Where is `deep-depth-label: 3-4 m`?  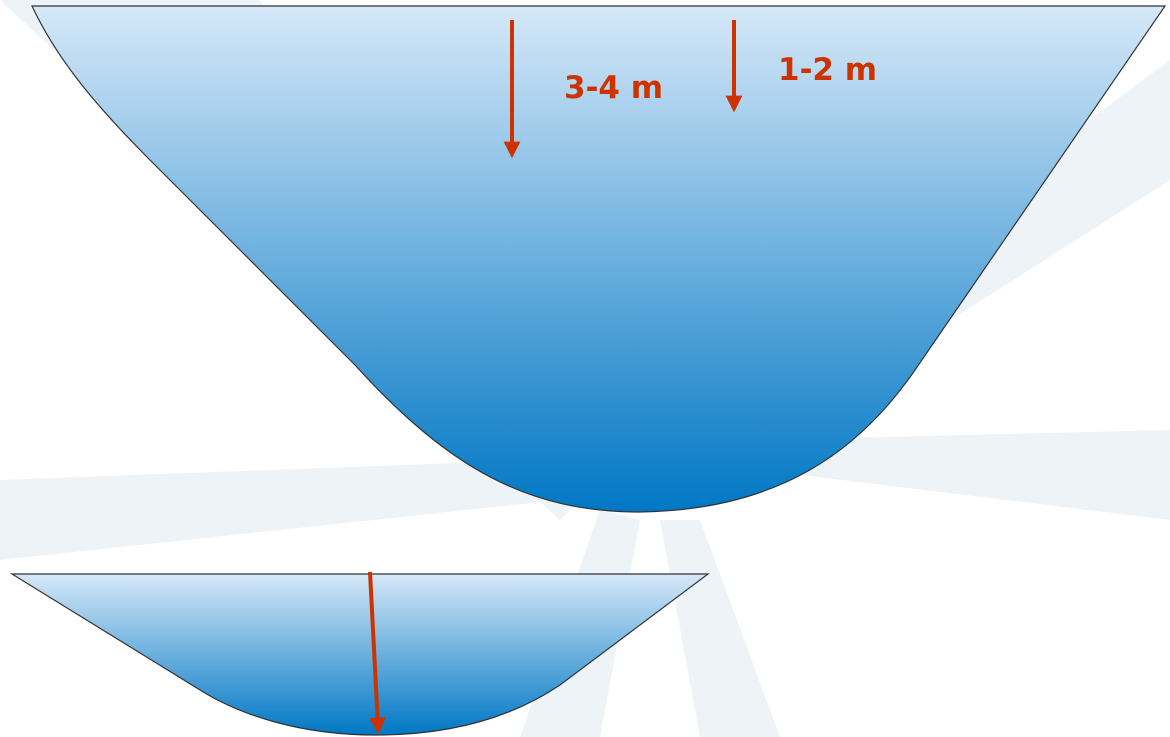
deep-depth-label: 3-4 m is located at coordinates (613, 88).